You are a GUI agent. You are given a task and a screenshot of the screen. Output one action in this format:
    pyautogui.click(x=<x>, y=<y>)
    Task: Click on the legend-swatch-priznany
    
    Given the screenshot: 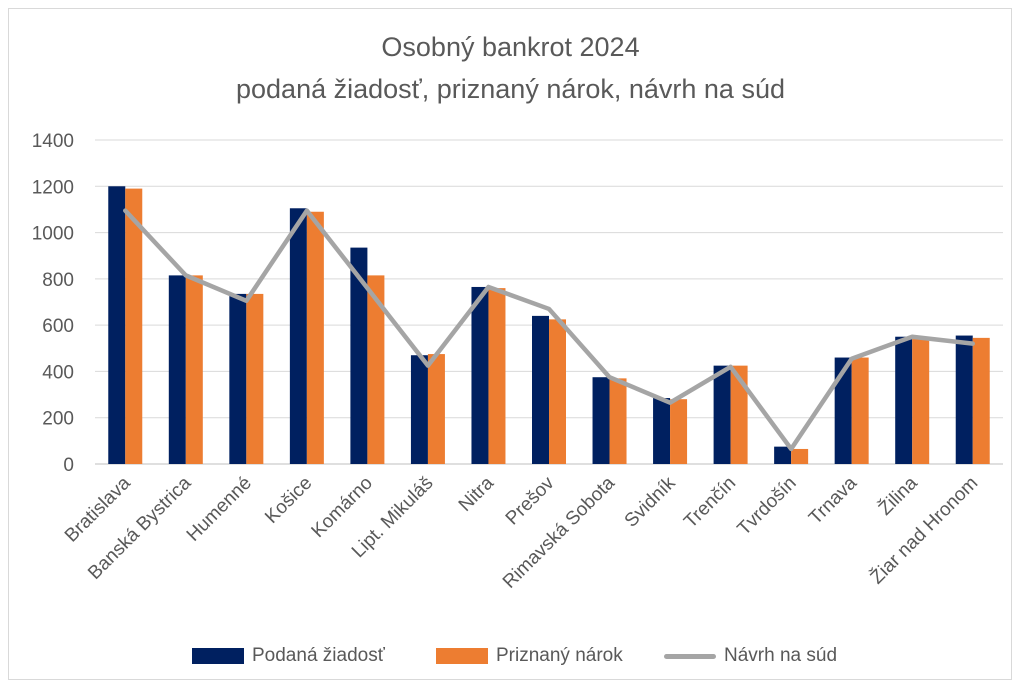 What is the action you would take?
    pyautogui.click(x=462, y=656)
    